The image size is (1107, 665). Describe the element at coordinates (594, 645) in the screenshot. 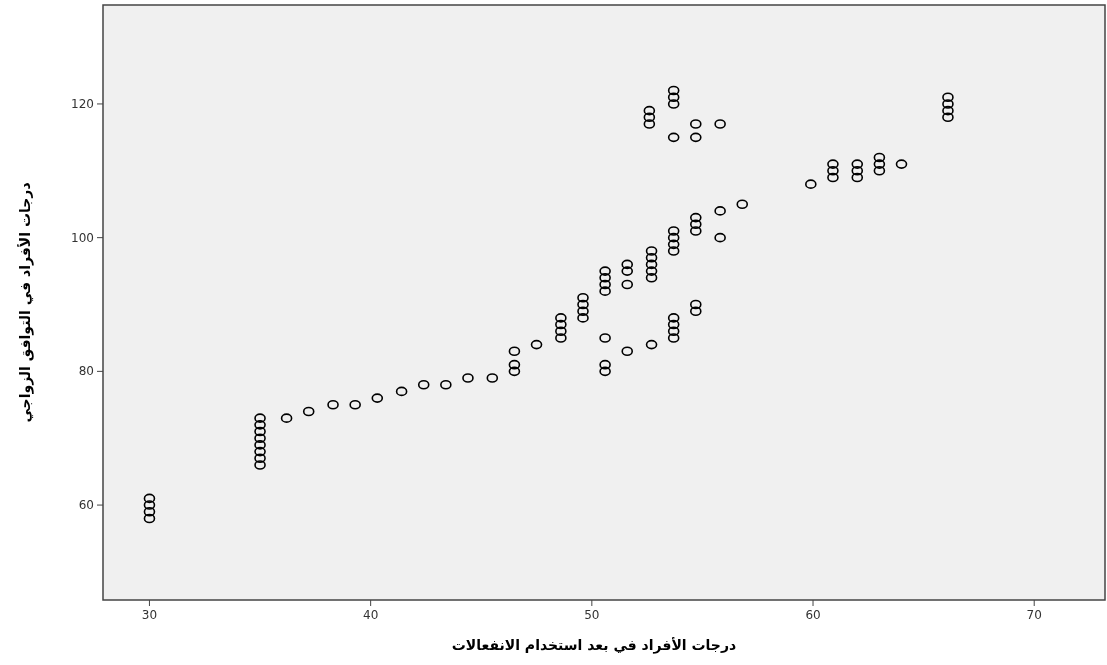

I see `x-axis-title: درجات الأفراد في بعد استخدام الانفعالات` at that location.